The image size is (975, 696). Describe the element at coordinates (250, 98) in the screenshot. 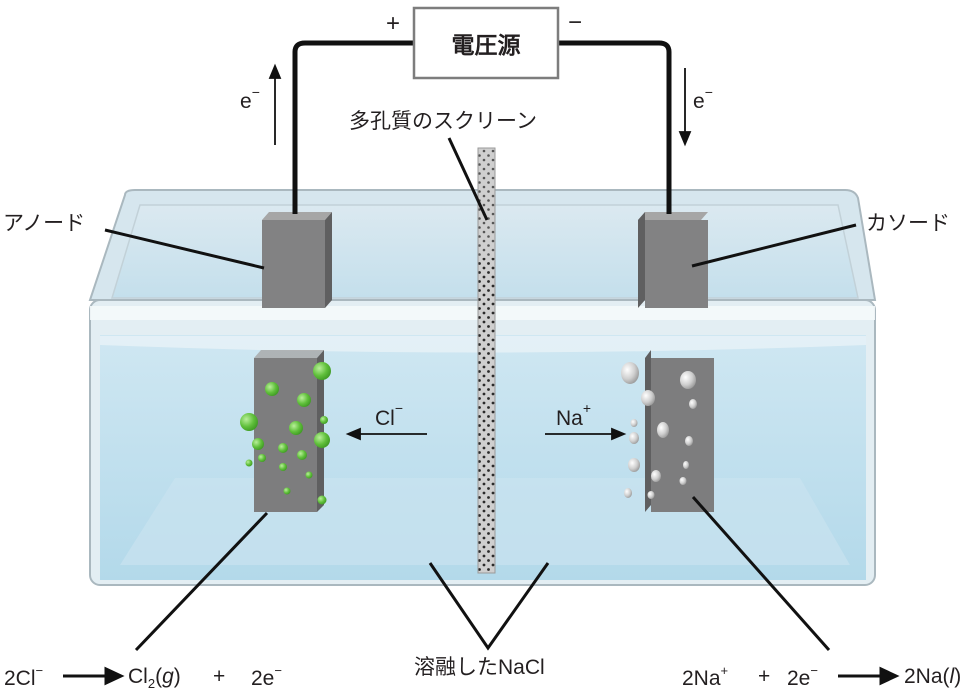

I see `electron-label-left: e−` at that location.